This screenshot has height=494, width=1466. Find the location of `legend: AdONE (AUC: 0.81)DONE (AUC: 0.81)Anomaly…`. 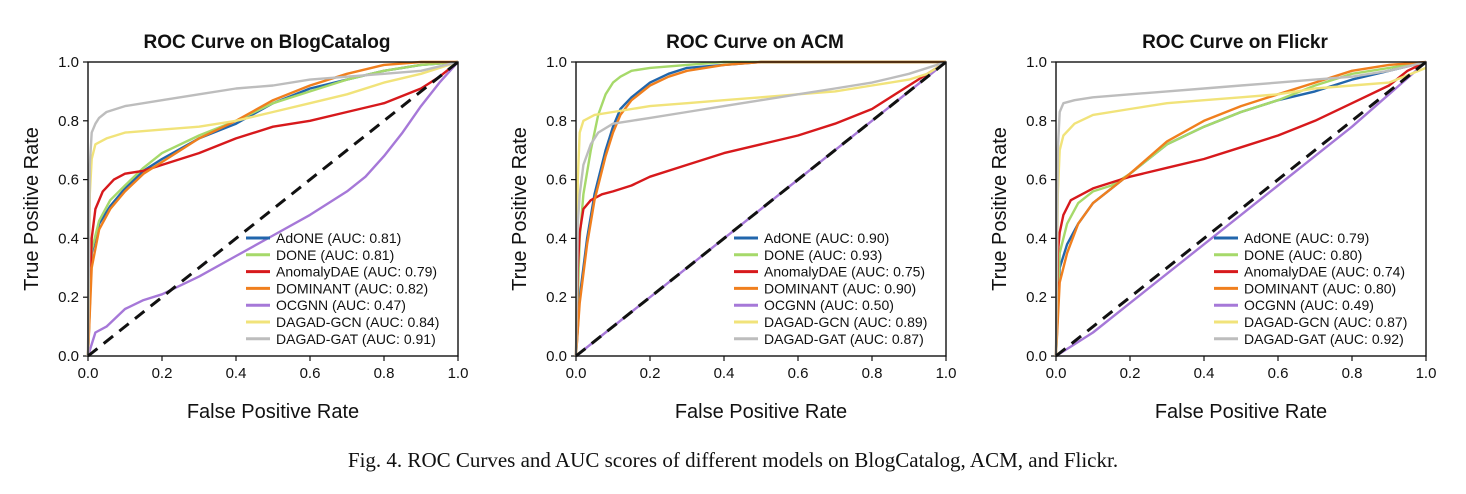

legend: AdONE (AUC: 0.81)DONE (AUC: 0.81)Anomaly… is located at coordinates (342, 288).